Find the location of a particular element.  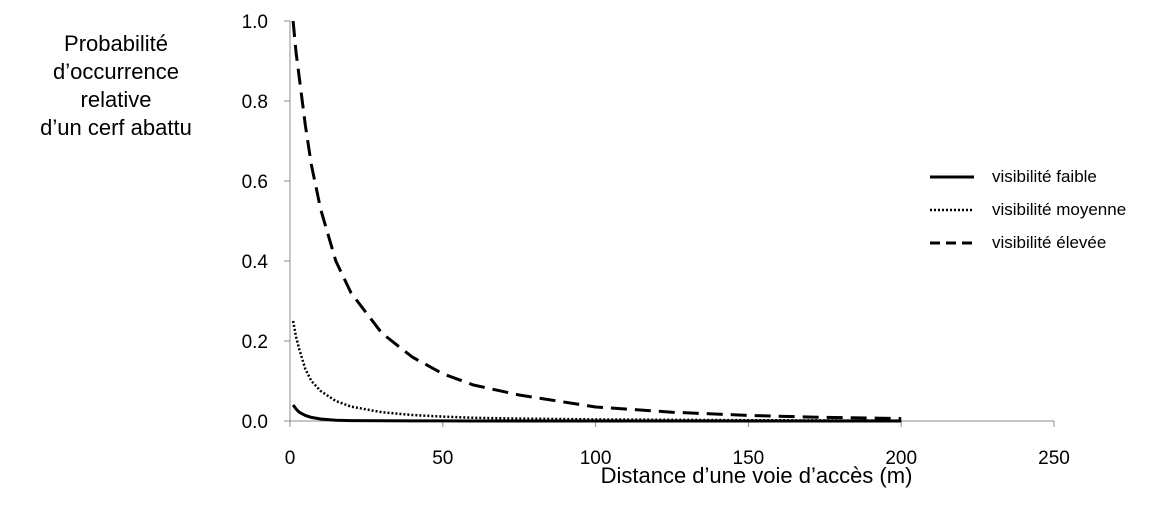

y-axis-label-line-2: d’occurrence is located at coordinates (116, 71).